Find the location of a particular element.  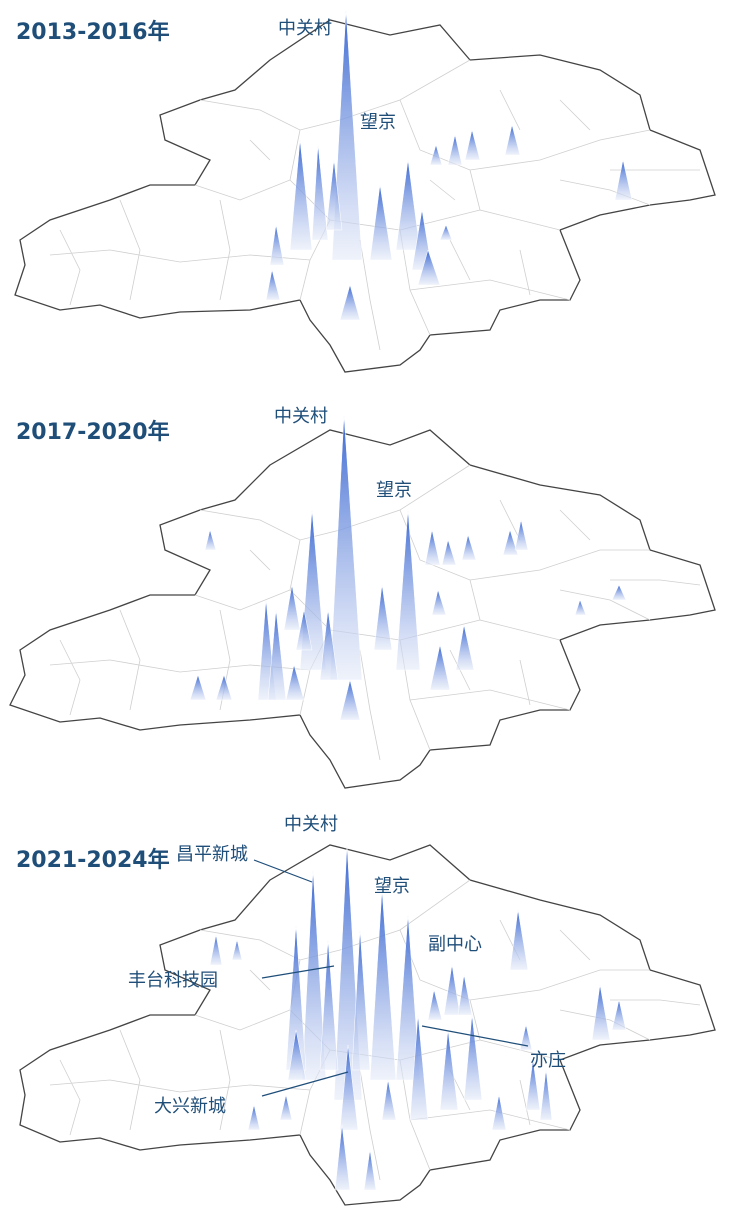

leader-line-daxing is located at coordinates (305, 1084).